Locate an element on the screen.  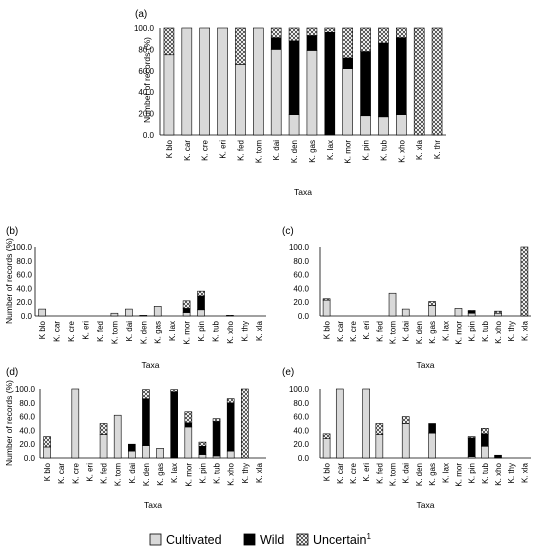
y-tick-label: 100.0 is located at coordinates (144, 28).